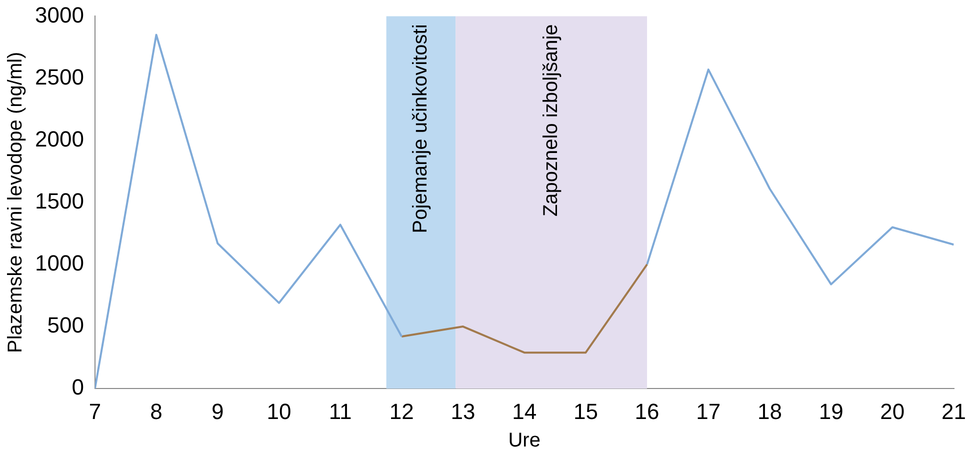  Describe the element at coordinates (463, 411) in the screenshot. I see `x-tick-label: 13` at that location.